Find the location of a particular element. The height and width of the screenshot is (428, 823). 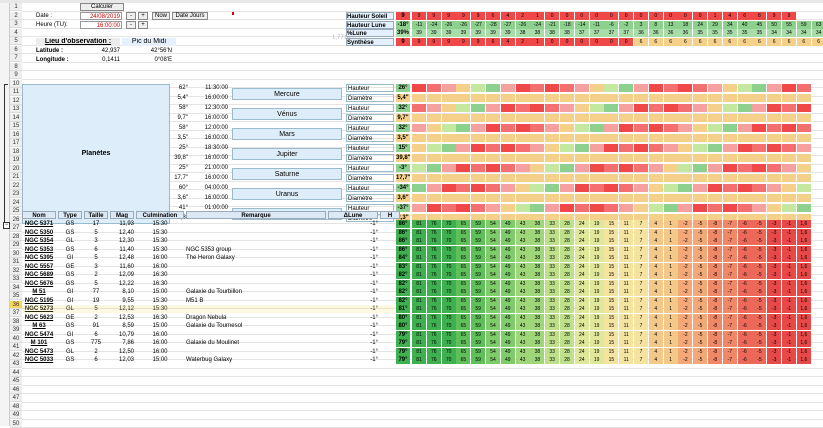

table-header-taille: Taille is located at coordinates (96, 215).